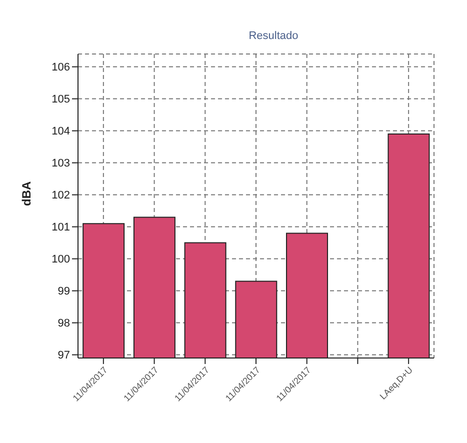 This screenshot has width=467, height=443. Describe the element at coordinates (64, 292) in the screenshot. I see `y-tick-label: 99` at that location.